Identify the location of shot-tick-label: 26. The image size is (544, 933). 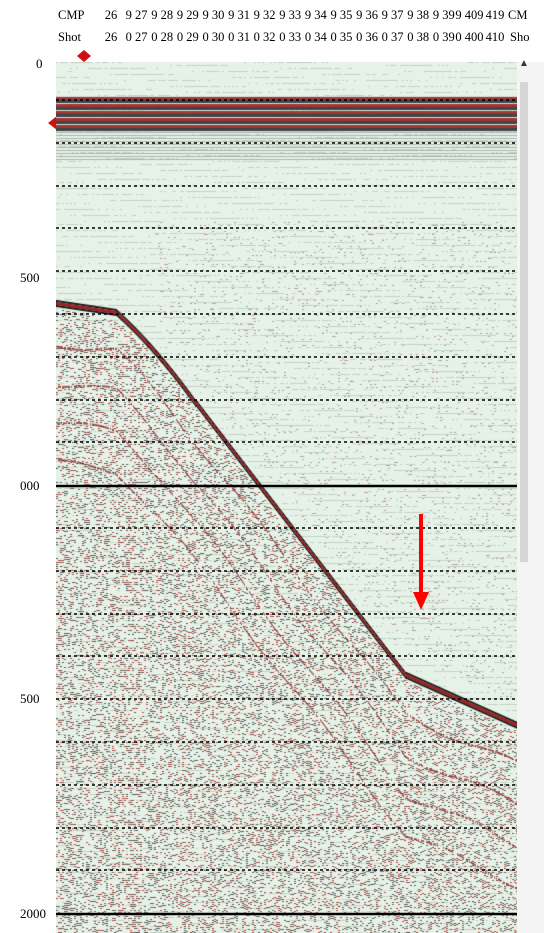
(111, 37).